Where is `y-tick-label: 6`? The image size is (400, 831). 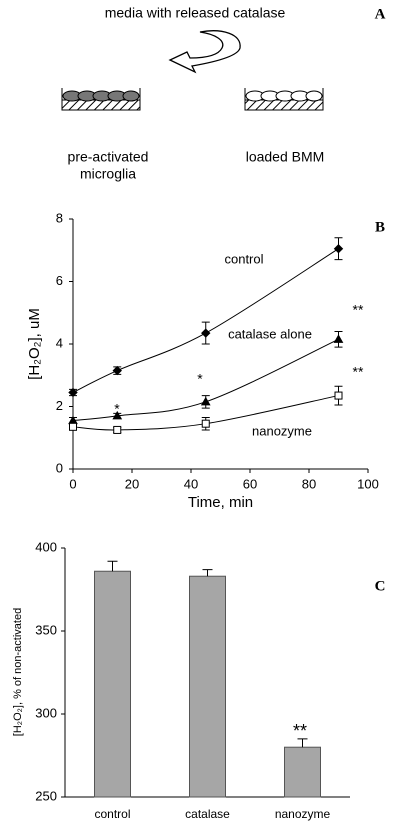 y-tick-label: 6 is located at coordinates (59, 280).